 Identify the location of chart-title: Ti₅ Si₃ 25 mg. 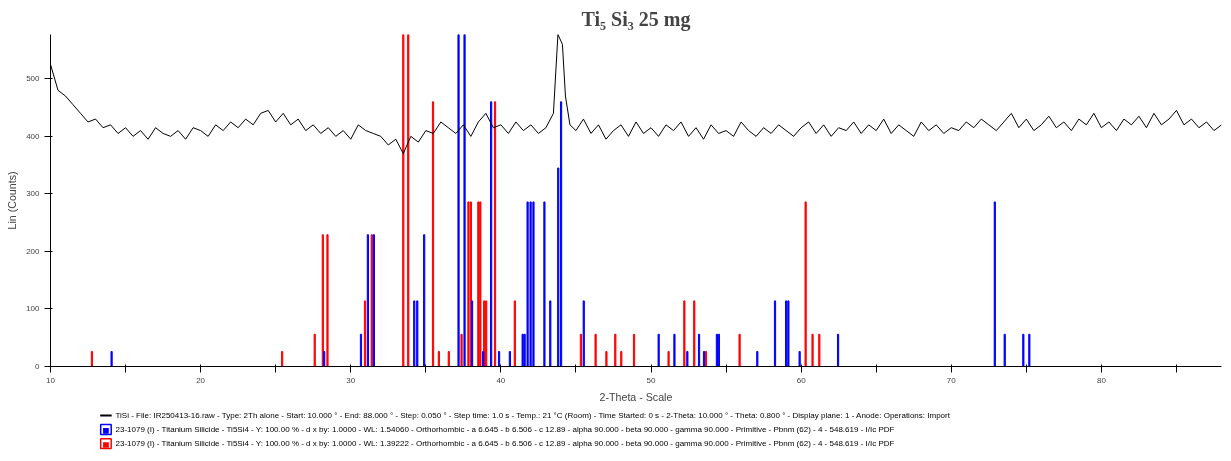
(636, 19).